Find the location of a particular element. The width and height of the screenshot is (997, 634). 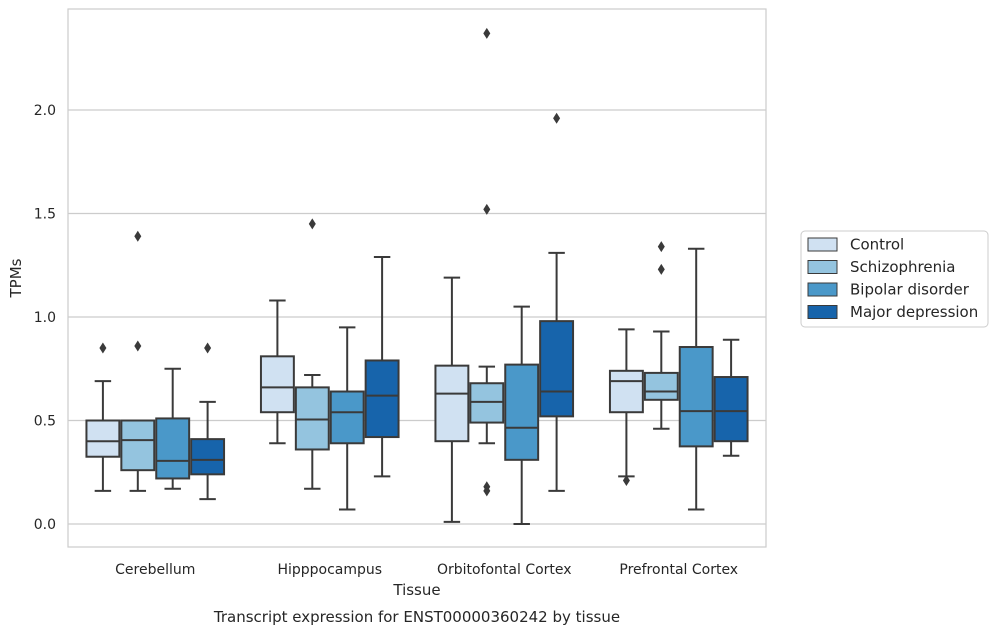

y-axis-ticks: 0.0 0.5 1.0 1.5 2.0 is located at coordinates (45, 318).